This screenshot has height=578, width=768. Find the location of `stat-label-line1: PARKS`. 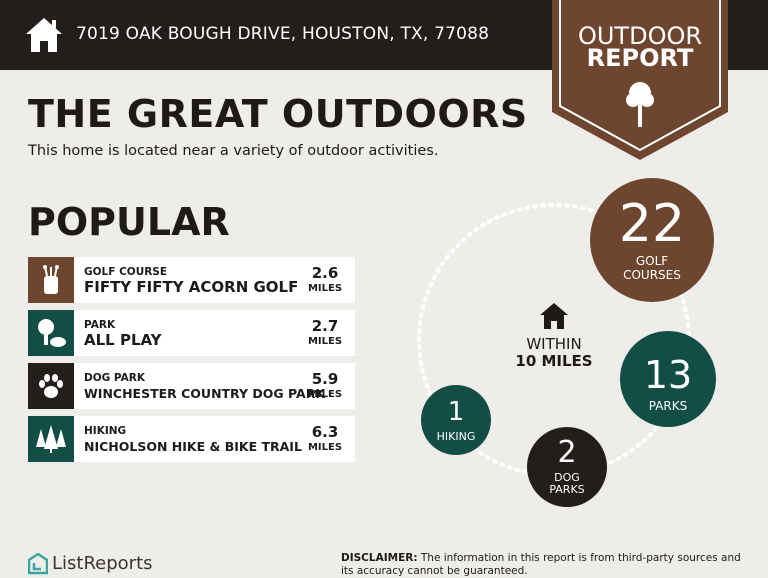

stat-label-line1: PARKS is located at coordinates (668, 406).